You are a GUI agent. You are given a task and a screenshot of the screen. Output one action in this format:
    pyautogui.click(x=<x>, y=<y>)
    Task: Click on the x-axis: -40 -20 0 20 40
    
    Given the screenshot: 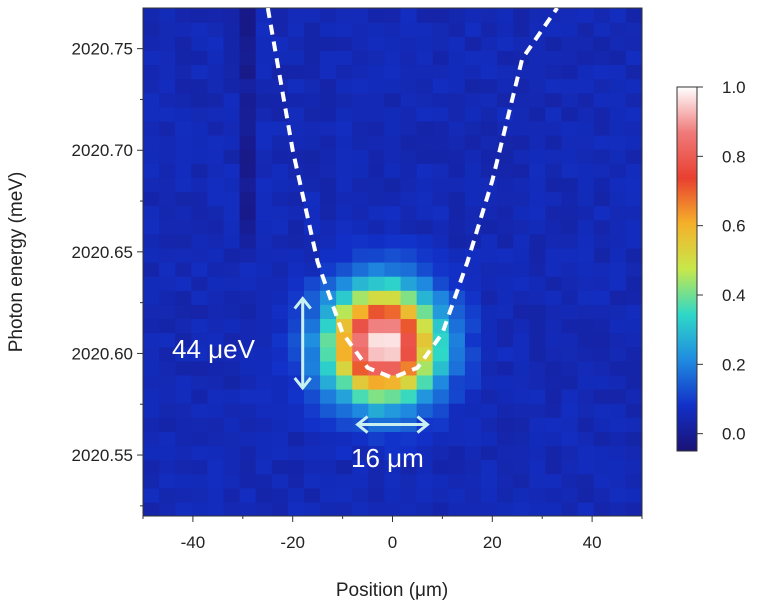 What is the action you would take?
    pyautogui.click(x=392, y=534)
    